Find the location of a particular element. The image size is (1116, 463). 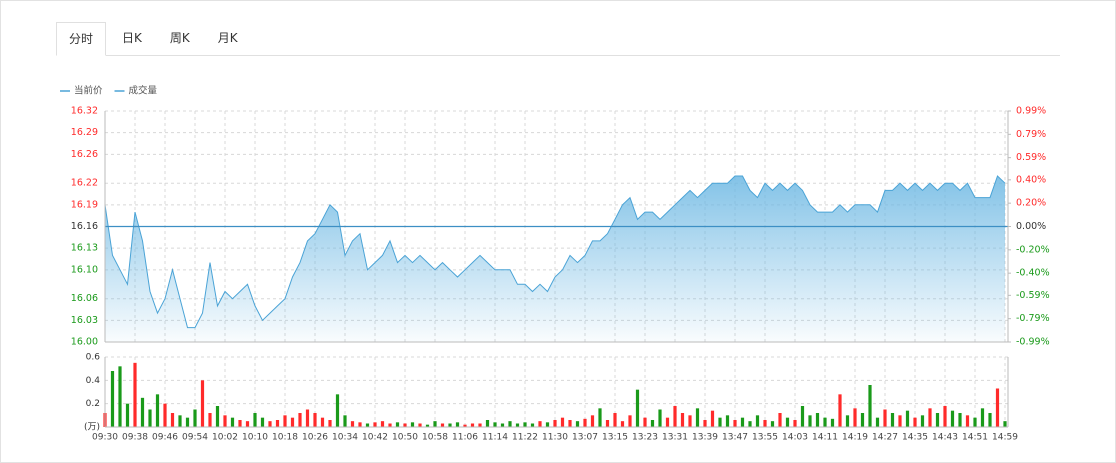

y-tick-label: 0.4 is located at coordinates (93, 381).